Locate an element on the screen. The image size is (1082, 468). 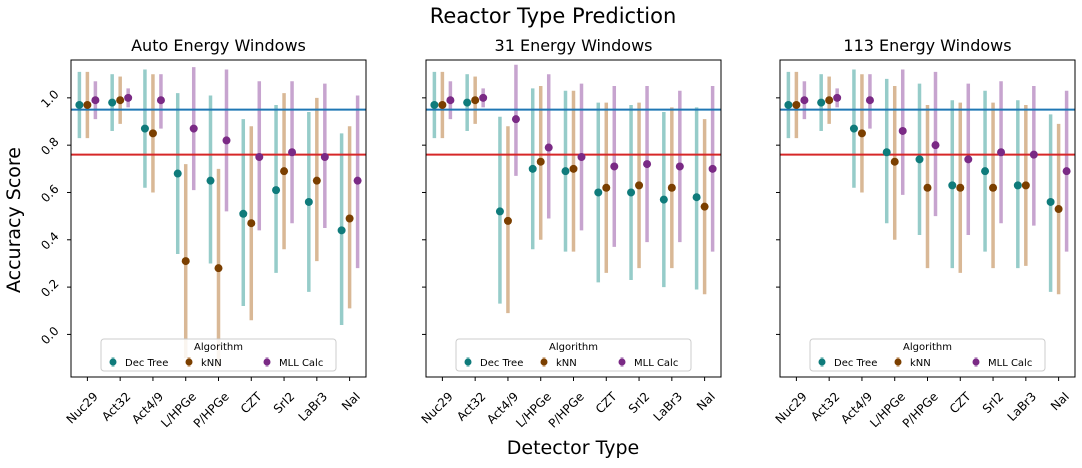
y-tick-label: 0.2 is located at coordinates (49, 287).